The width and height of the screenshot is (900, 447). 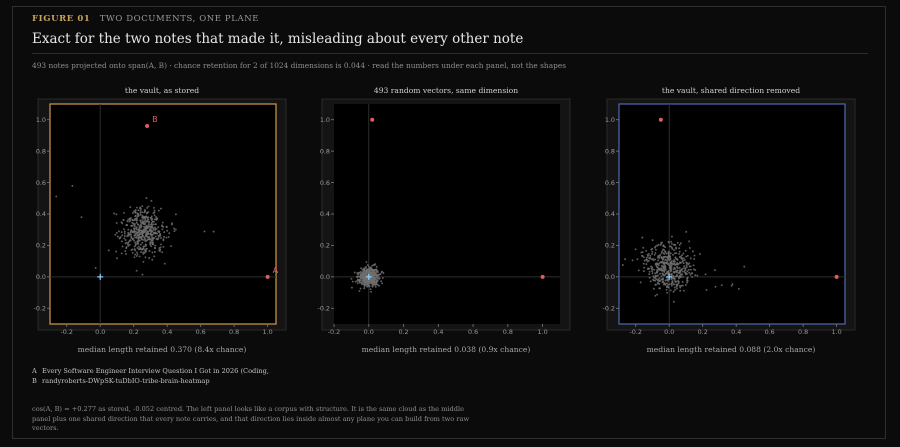 I want to click on y-tick-label: 0.0, so click(x=41, y=277).